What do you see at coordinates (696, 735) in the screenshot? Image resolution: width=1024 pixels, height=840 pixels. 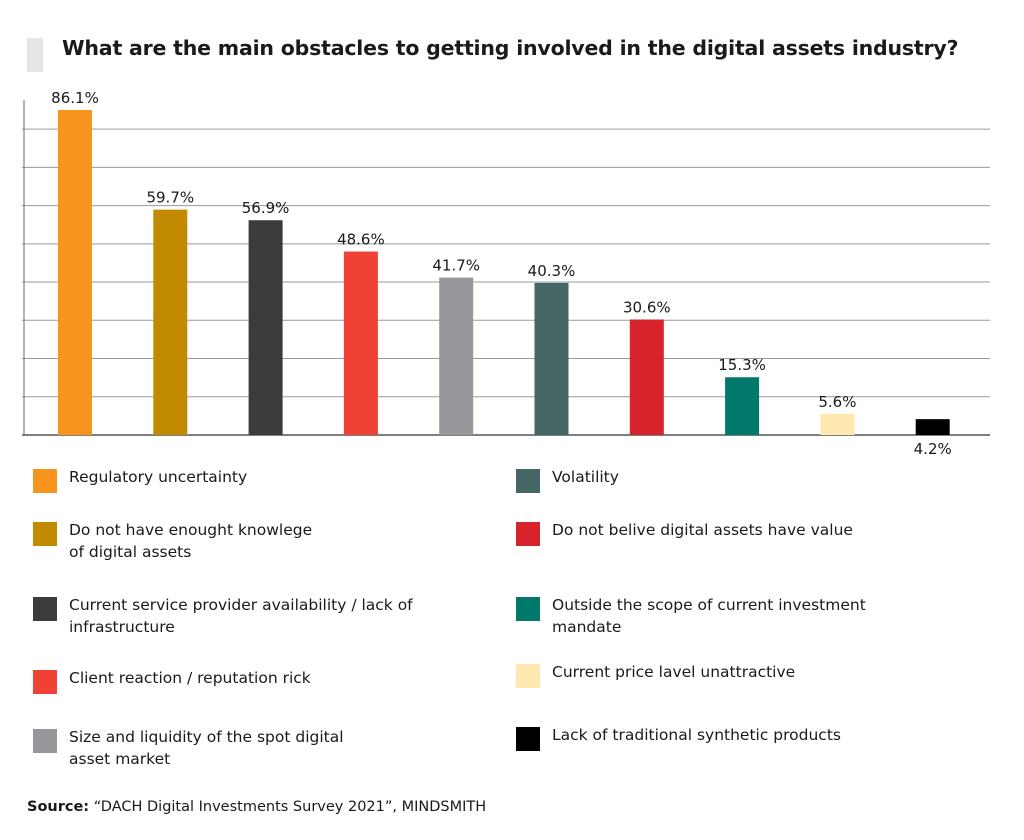 I see `legend-label: Lack of traditional synthetic products` at bounding box center [696, 735].